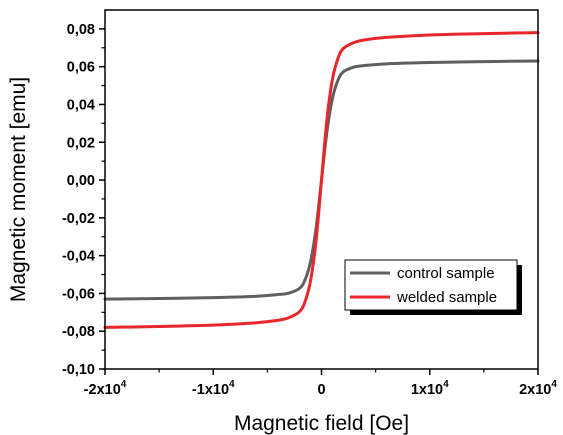 The image size is (563, 435). I want to click on y-tick-label: 0,08, so click(81, 30).